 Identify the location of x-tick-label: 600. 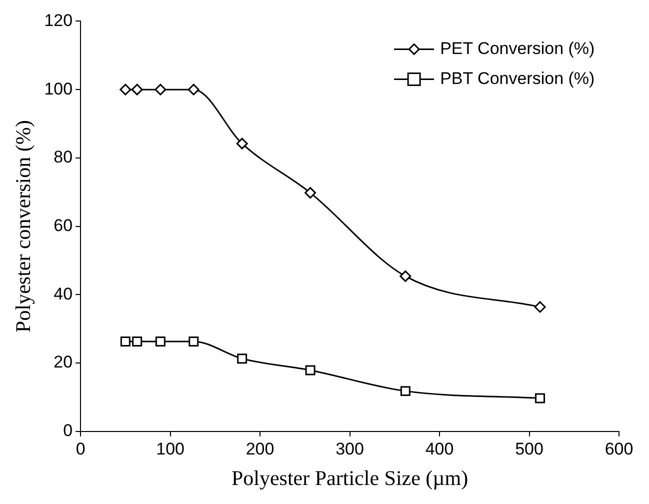
(619, 448).